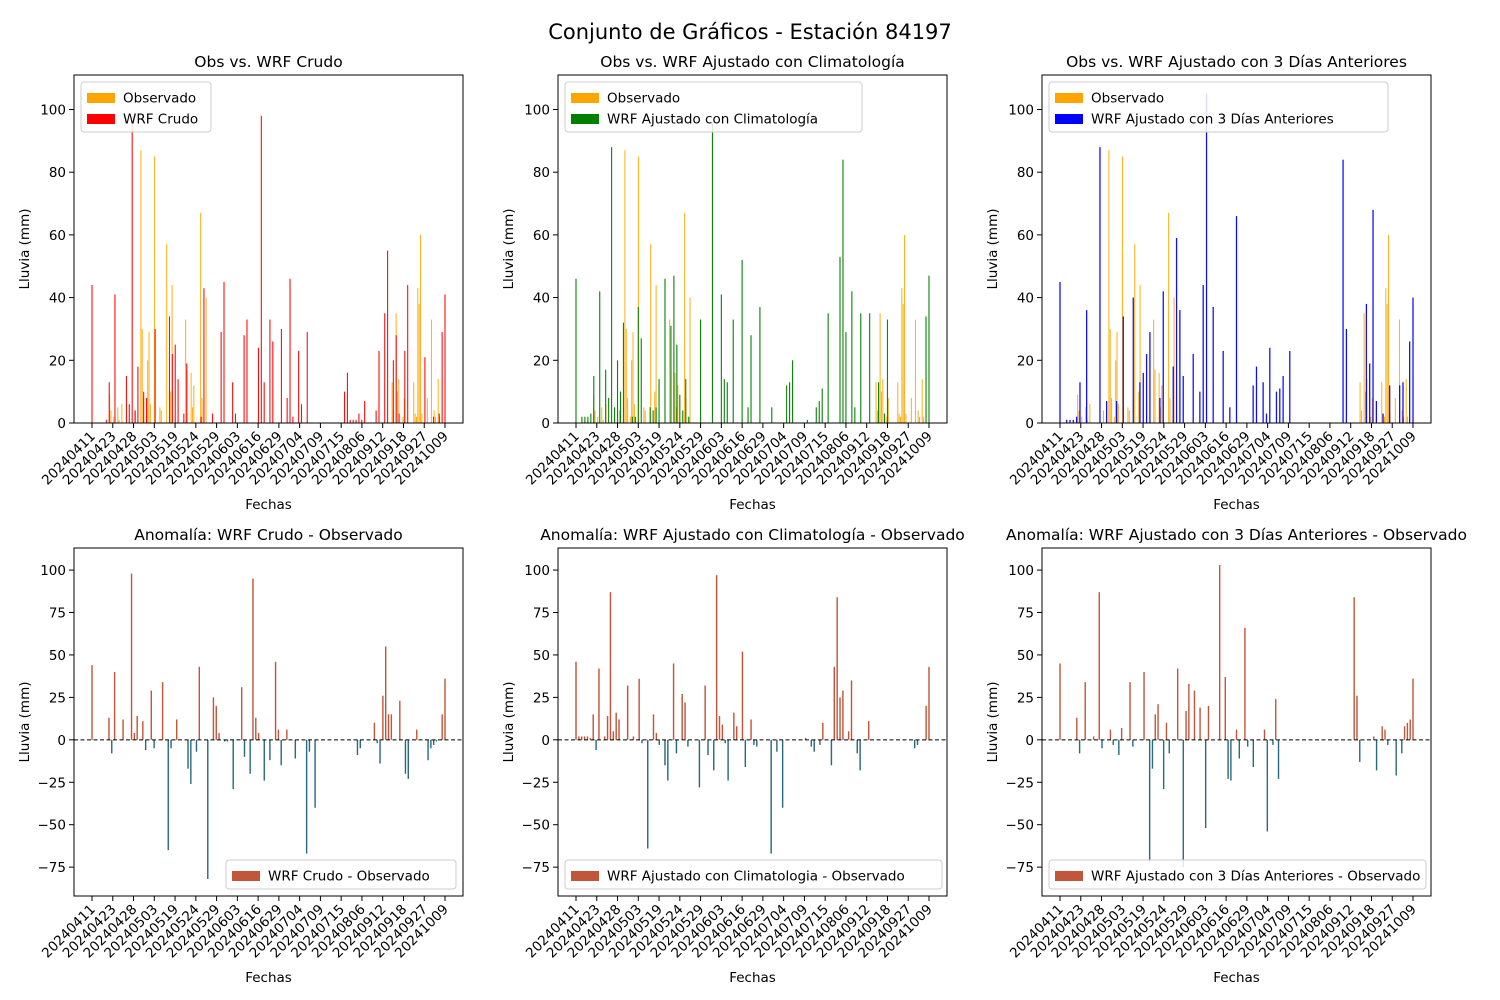 The width and height of the screenshot is (1500, 1000). Describe the element at coordinates (1025, 614) in the screenshot. I see `y-tick-label: 75` at that location.